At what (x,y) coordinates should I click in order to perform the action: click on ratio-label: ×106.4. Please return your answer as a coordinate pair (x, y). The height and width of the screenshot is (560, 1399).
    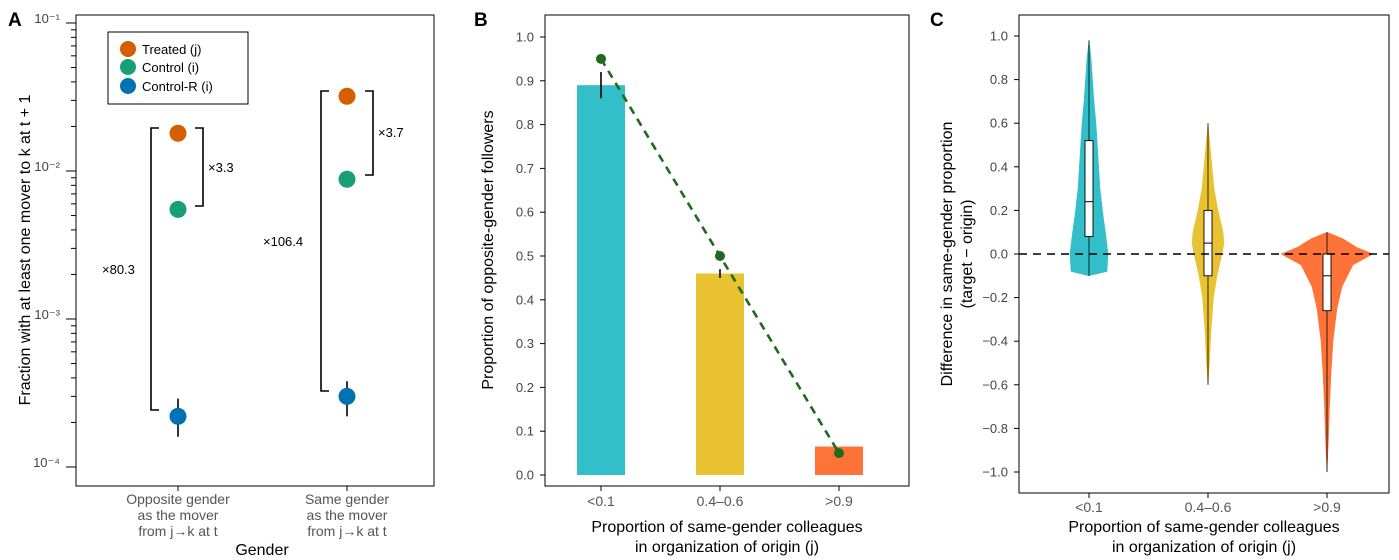
    Looking at the image, I should click on (283, 241).